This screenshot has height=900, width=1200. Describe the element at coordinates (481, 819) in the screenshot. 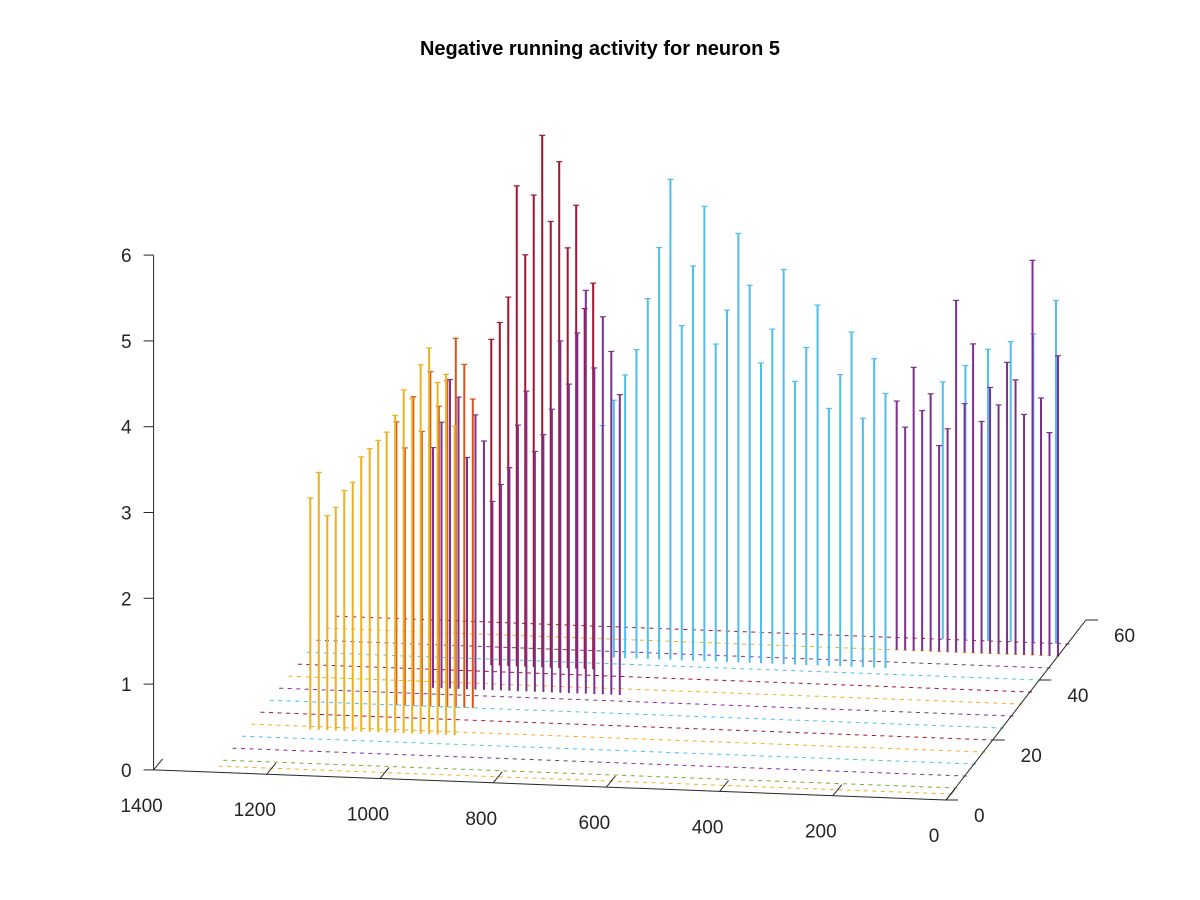

I see `x-tick-label: 800` at that location.